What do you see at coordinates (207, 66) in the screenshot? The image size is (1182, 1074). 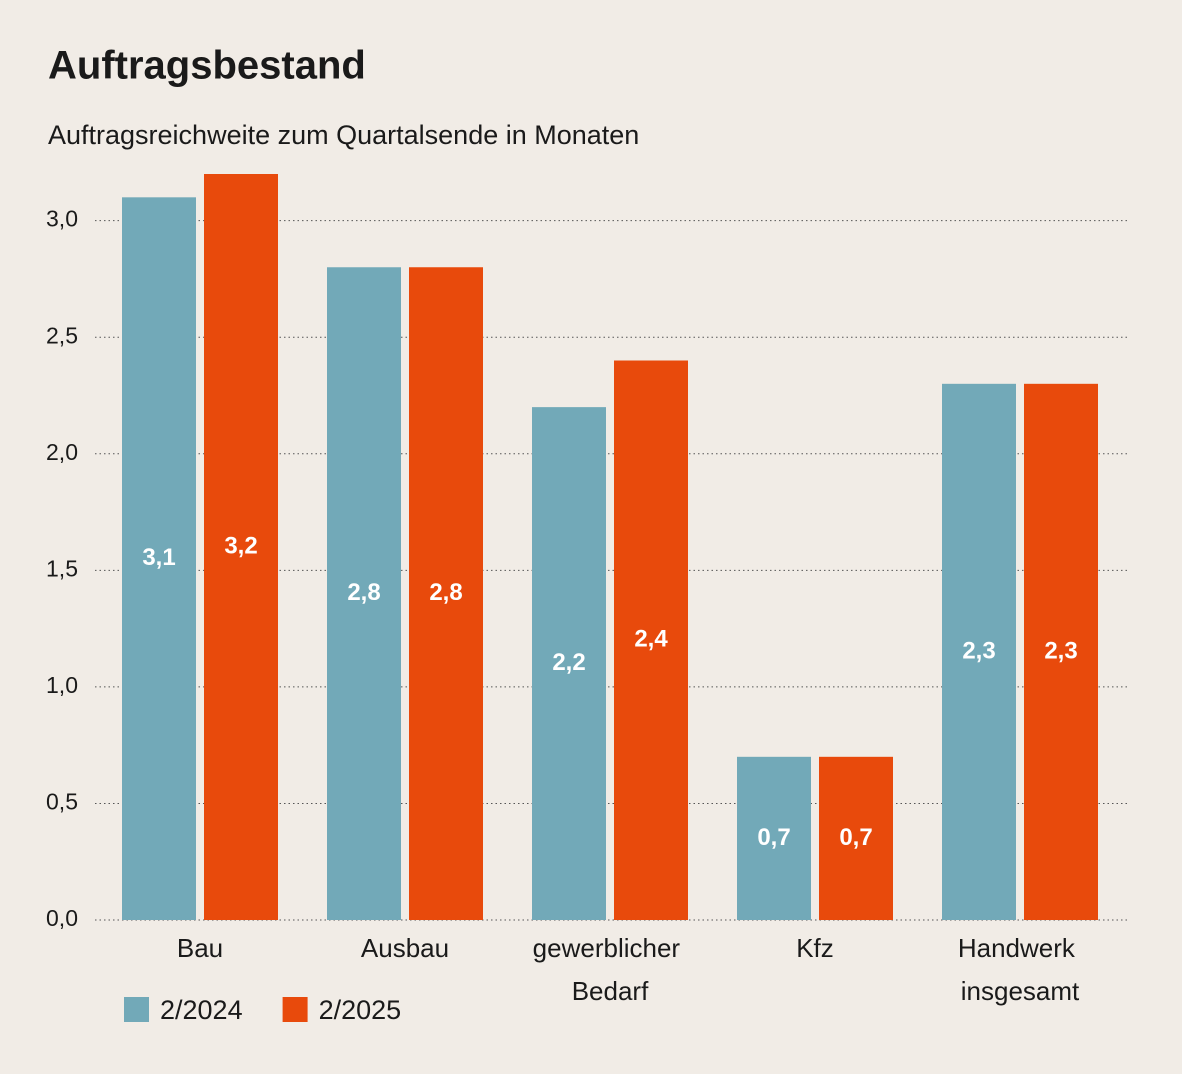 I see `chart-title: Auftragsbestand` at bounding box center [207, 66].